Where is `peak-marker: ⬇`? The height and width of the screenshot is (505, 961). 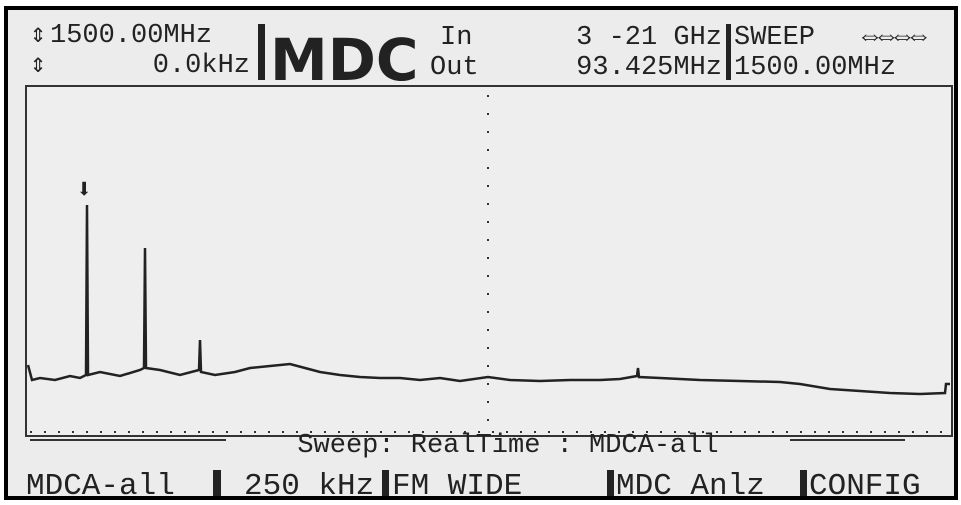 peak-marker: ⬇ is located at coordinates (84, 192).